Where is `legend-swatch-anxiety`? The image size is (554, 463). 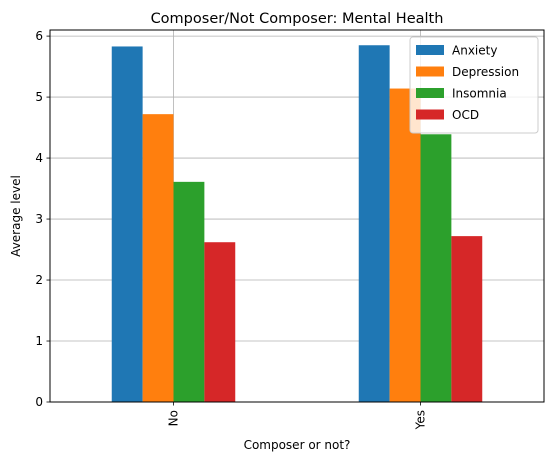 legend-swatch-anxiety is located at coordinates (430, 50).